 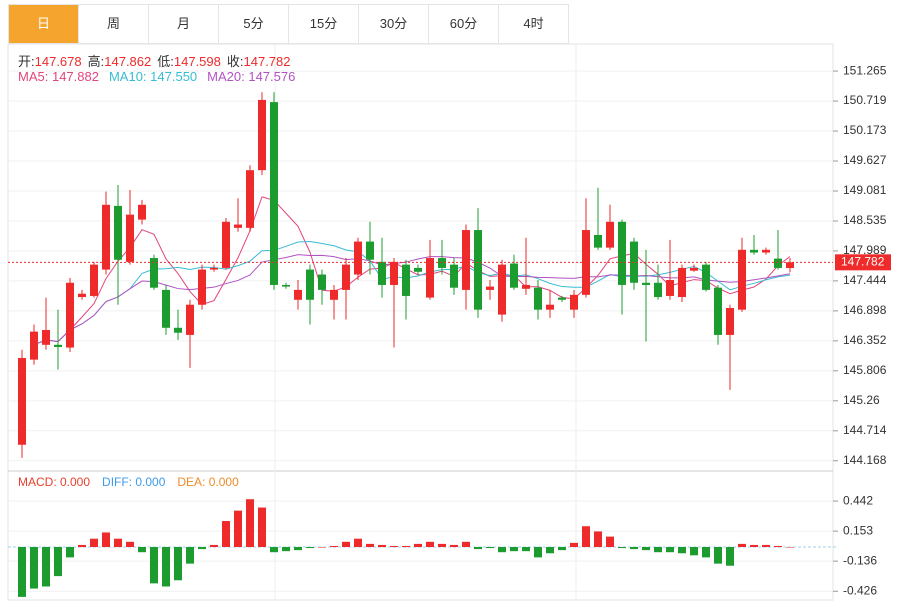 What do you see at coordinates (75, 76) in the screenshot?
I see `ma-value: 147.882` at bounding box center [75, 76].